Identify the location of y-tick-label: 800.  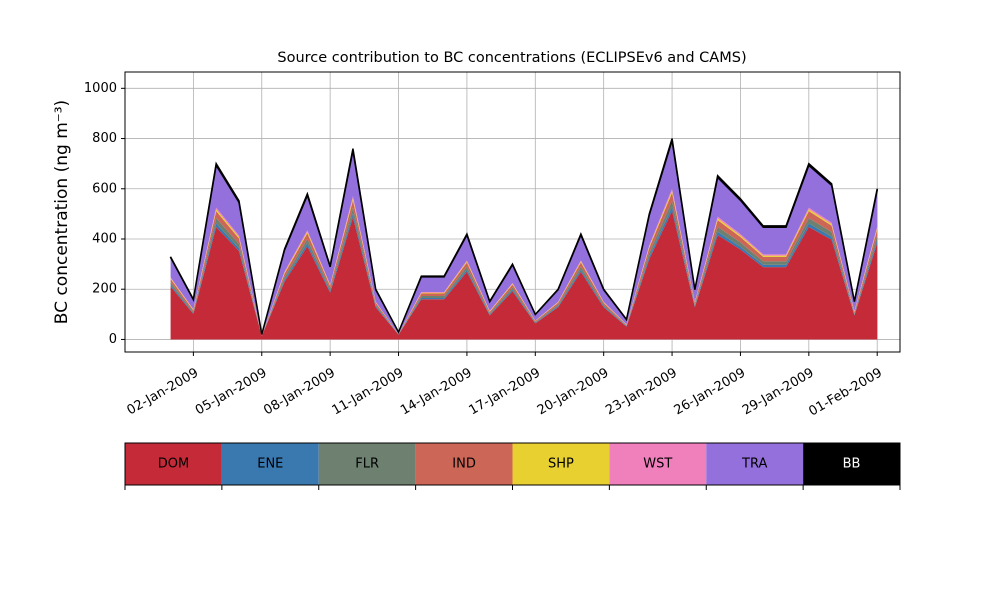
(104, 138).